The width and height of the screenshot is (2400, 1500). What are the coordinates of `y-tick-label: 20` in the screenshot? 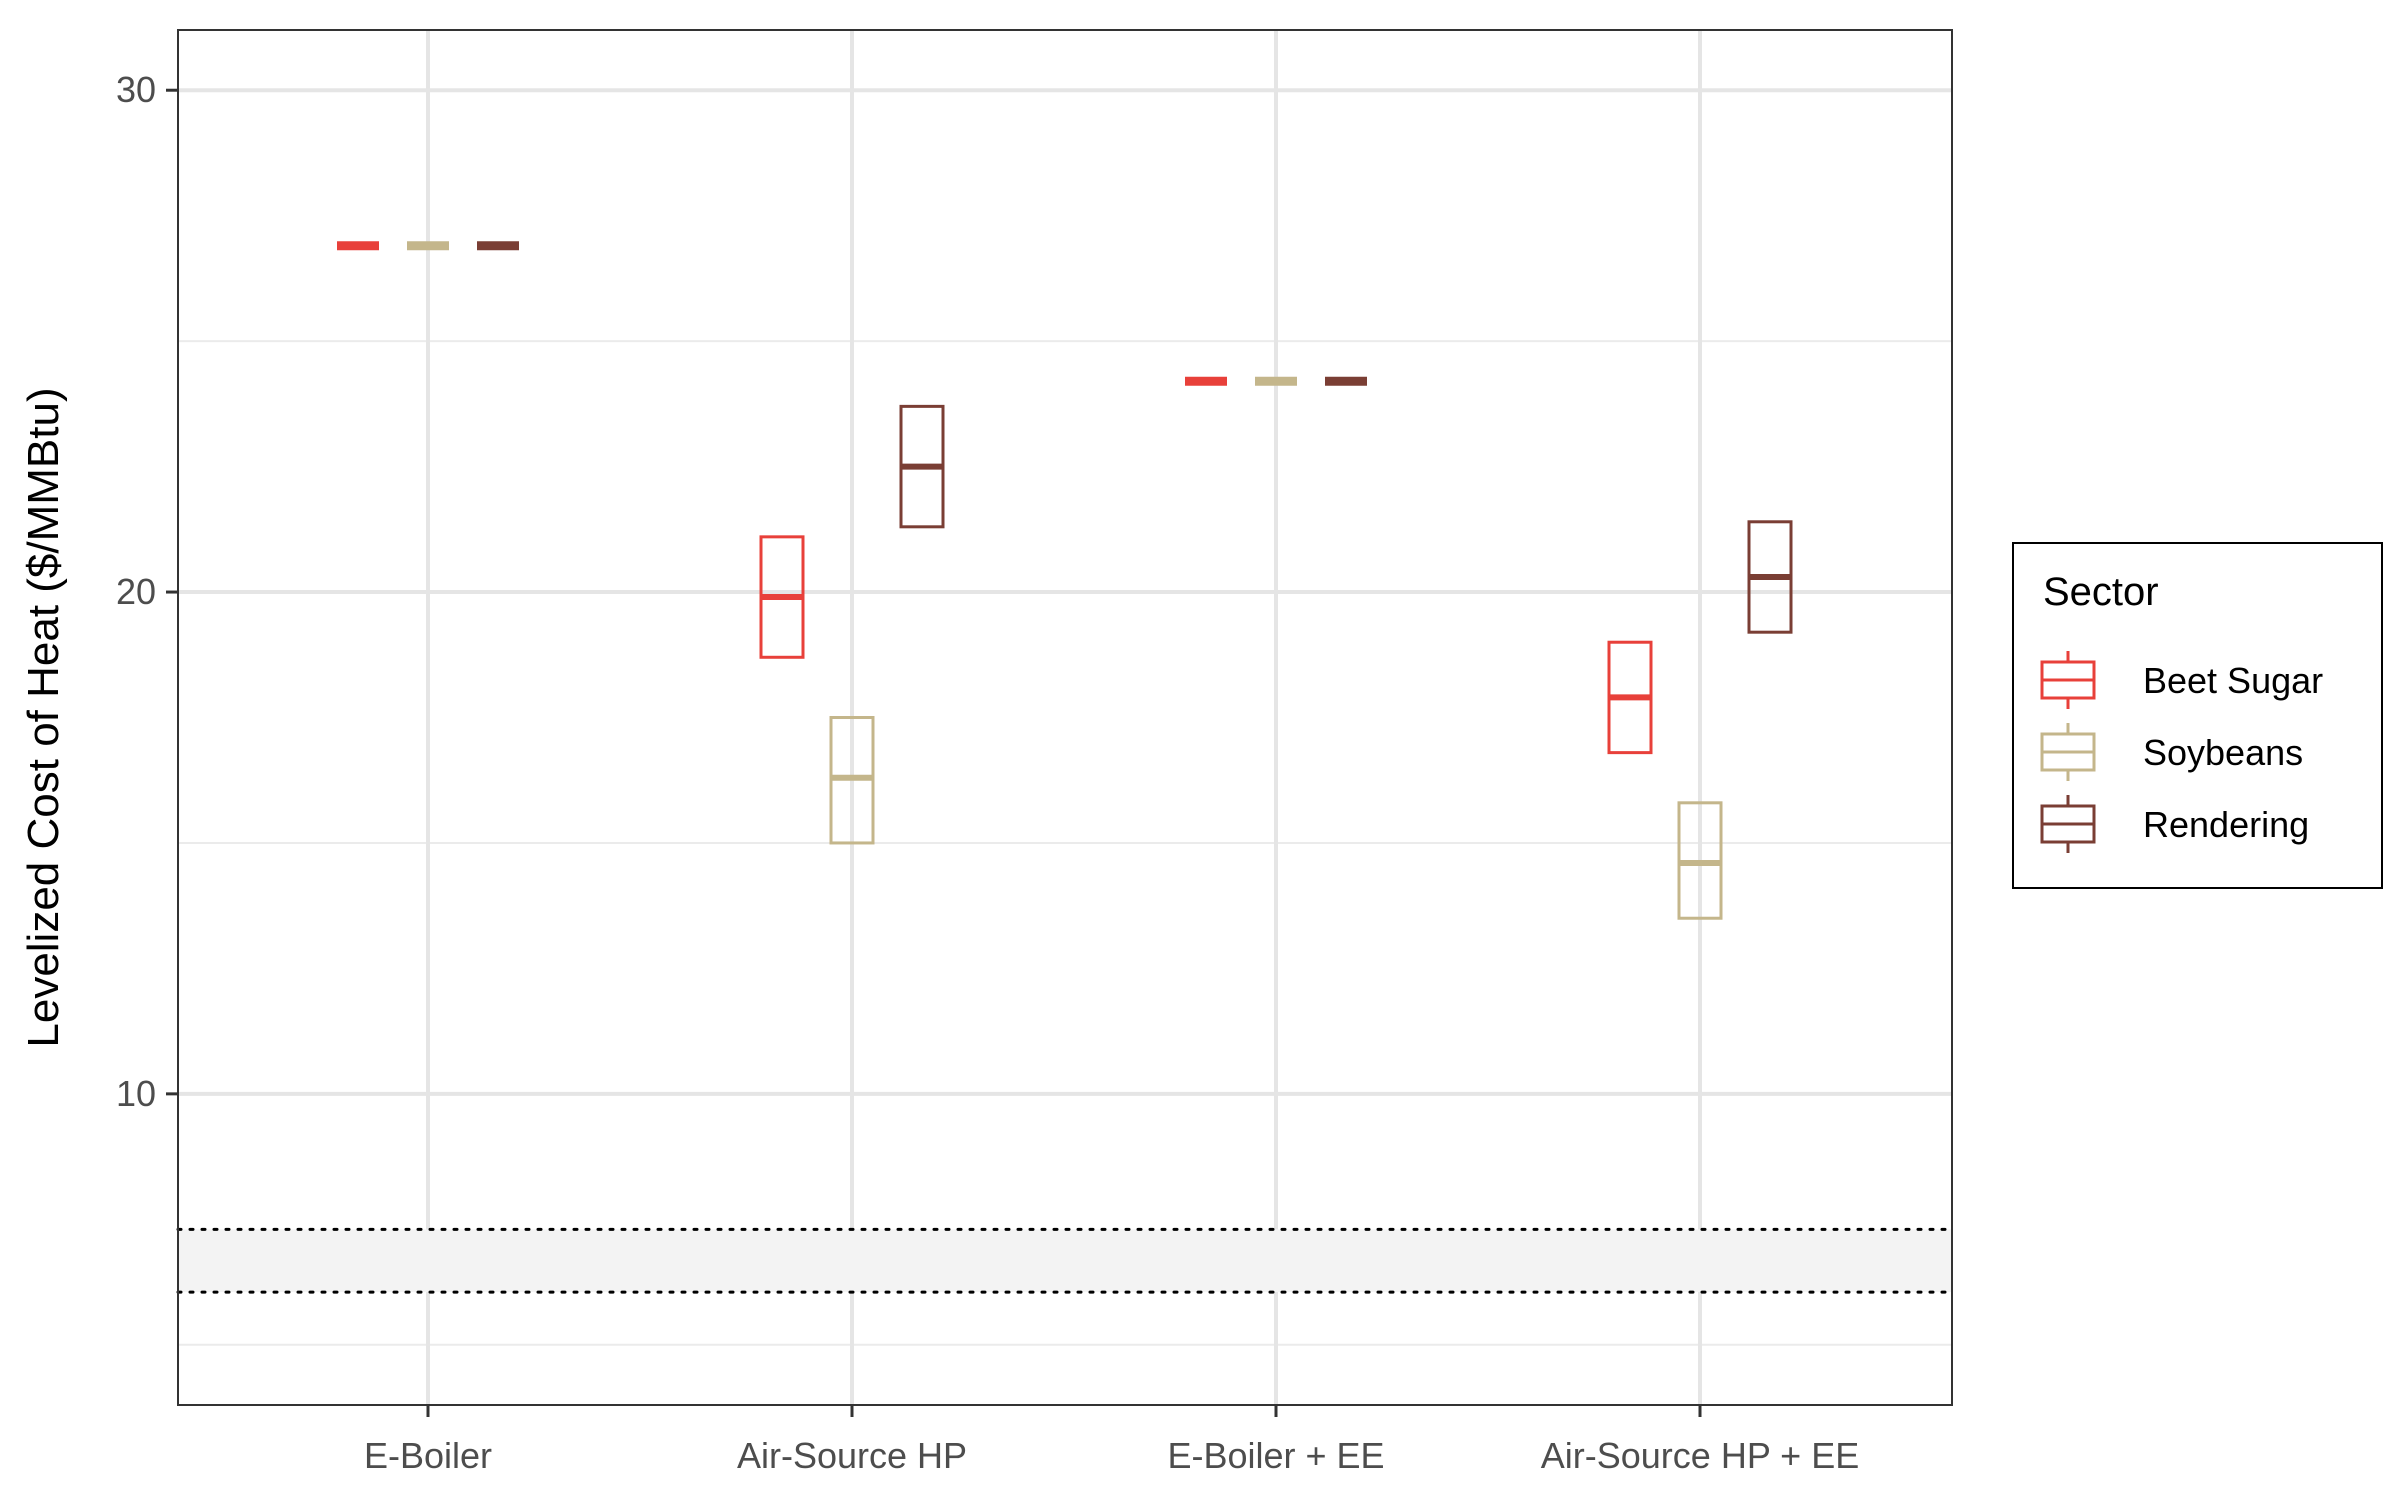 It's located at (136, 591).